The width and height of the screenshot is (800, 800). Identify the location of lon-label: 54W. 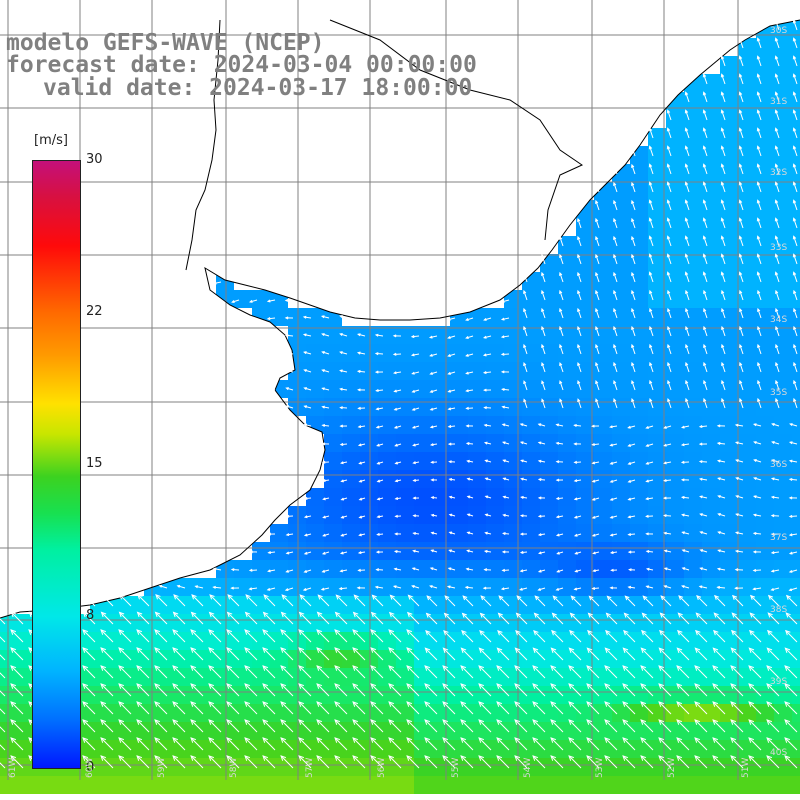
(528, 767).